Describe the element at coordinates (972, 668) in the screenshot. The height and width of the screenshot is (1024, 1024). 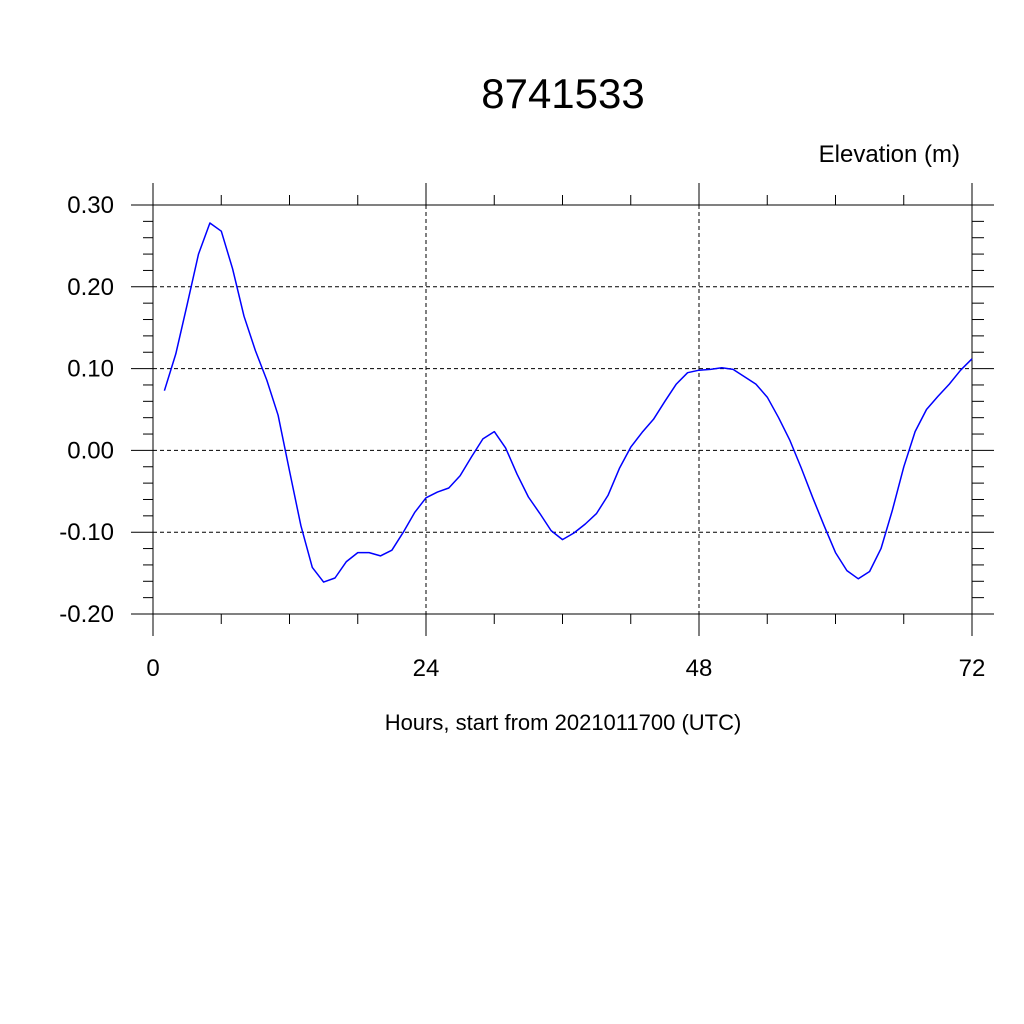
I see `x-tick-label: 72` at that location.